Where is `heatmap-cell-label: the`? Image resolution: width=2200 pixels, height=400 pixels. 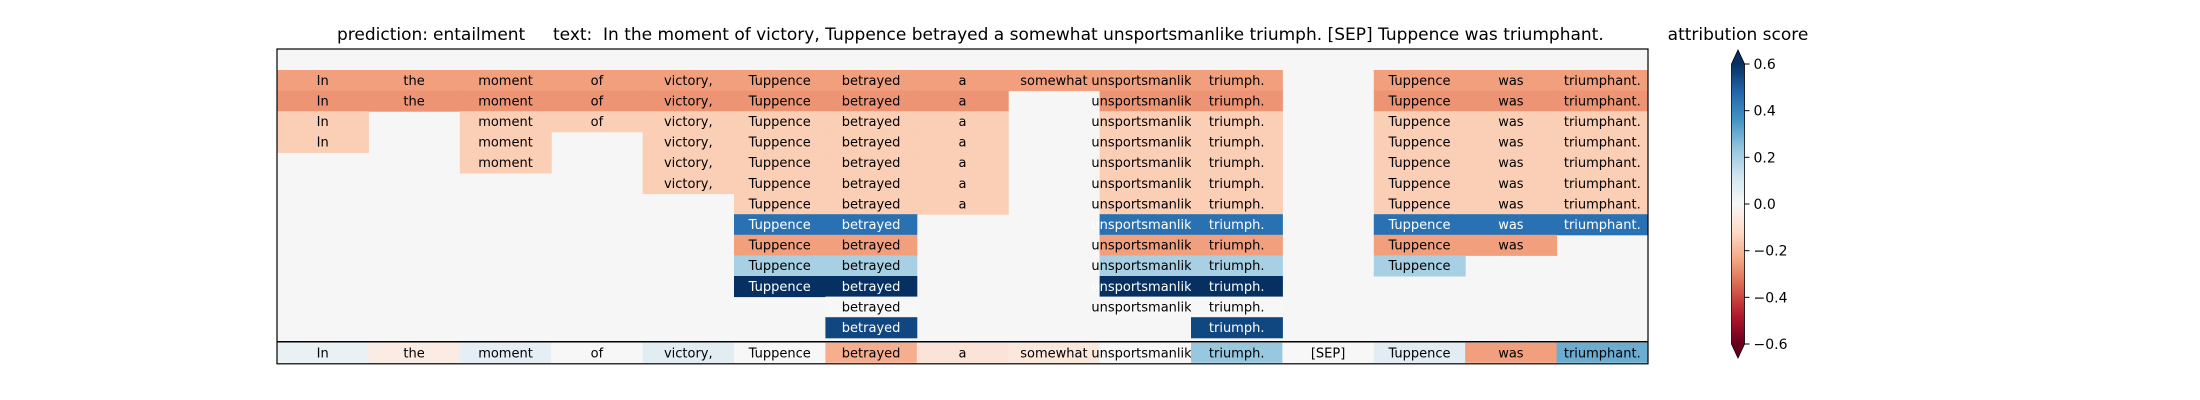 heatmap-cell-label: the is located at coordinates (413, 81).